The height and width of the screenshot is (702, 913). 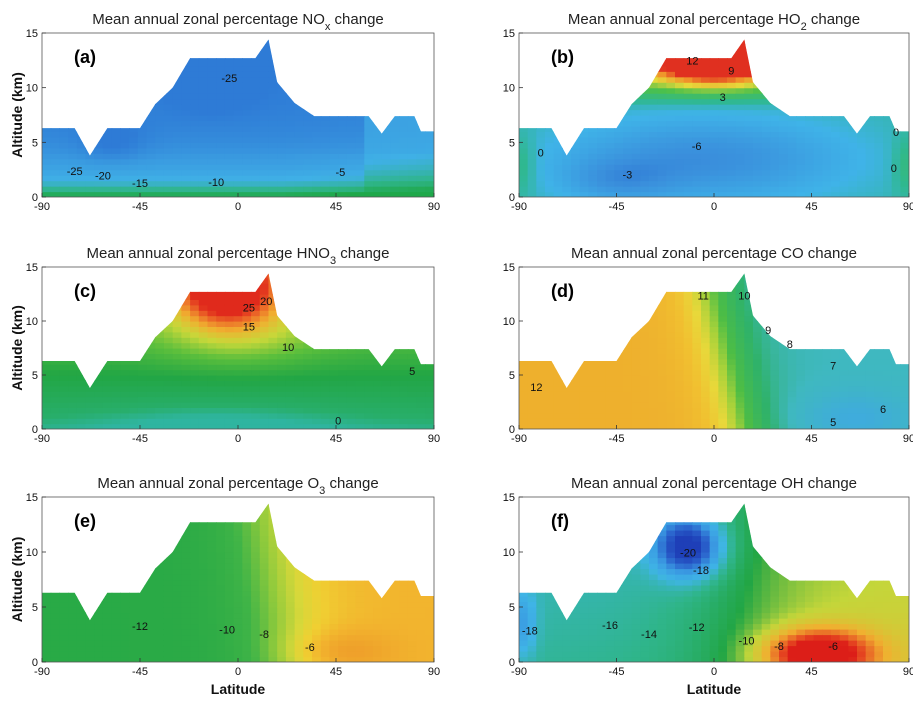 What do you see at coordinates (610, 626) in the screenshot?
I see `contour-label: -16` at bounding box center [610, 626].